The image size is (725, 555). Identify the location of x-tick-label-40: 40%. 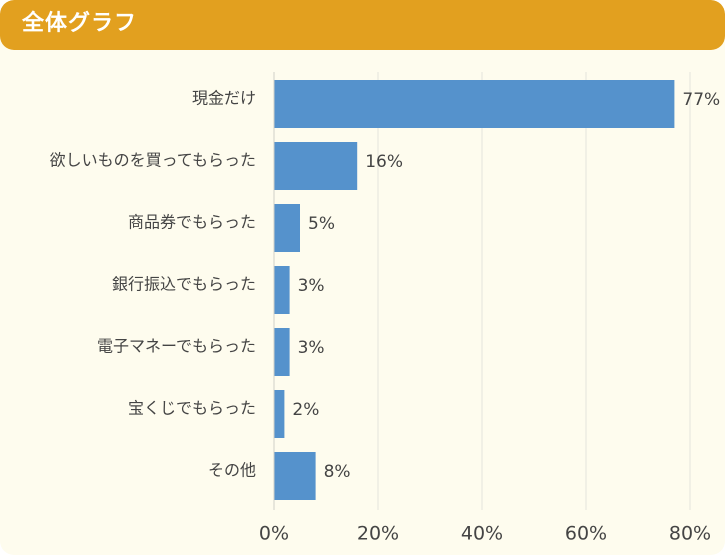
(482, 534).